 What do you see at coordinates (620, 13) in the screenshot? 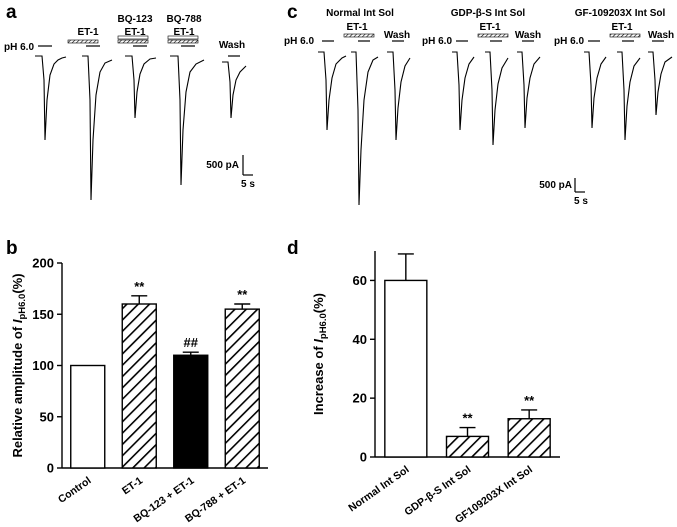
I see `panel-c-group3-title: GF-109203X Int Sol` at bounding box center [620, 13].